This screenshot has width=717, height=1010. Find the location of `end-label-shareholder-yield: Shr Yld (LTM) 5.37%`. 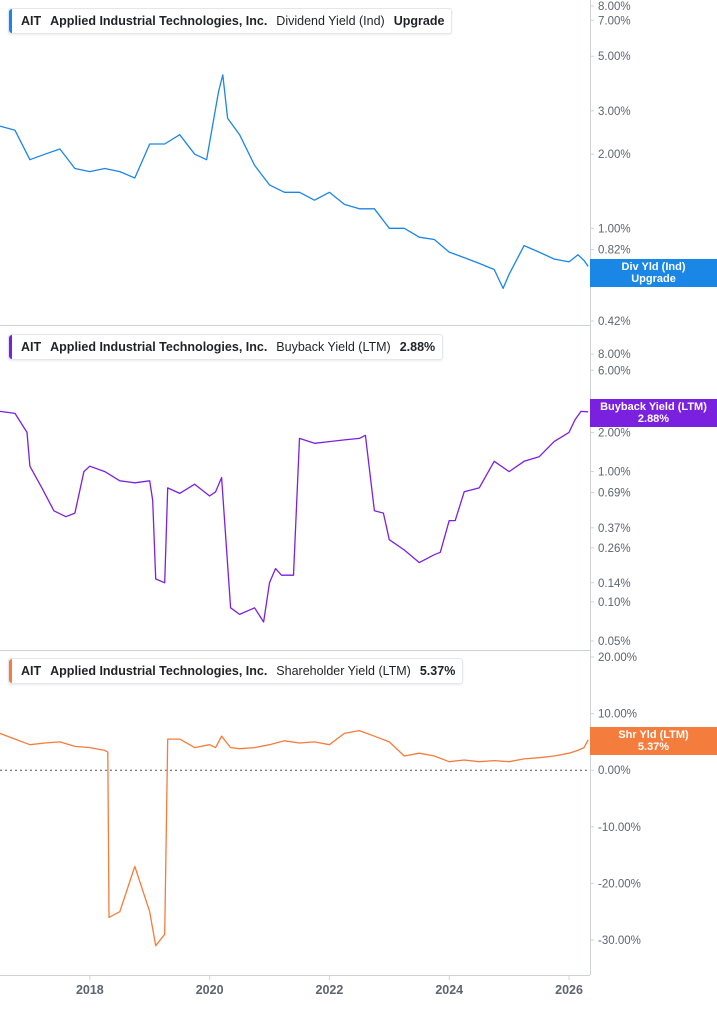

end-label-shareholder-yield: Shr Yld (LTM) 5.37% is located at coordinates (653, 741).